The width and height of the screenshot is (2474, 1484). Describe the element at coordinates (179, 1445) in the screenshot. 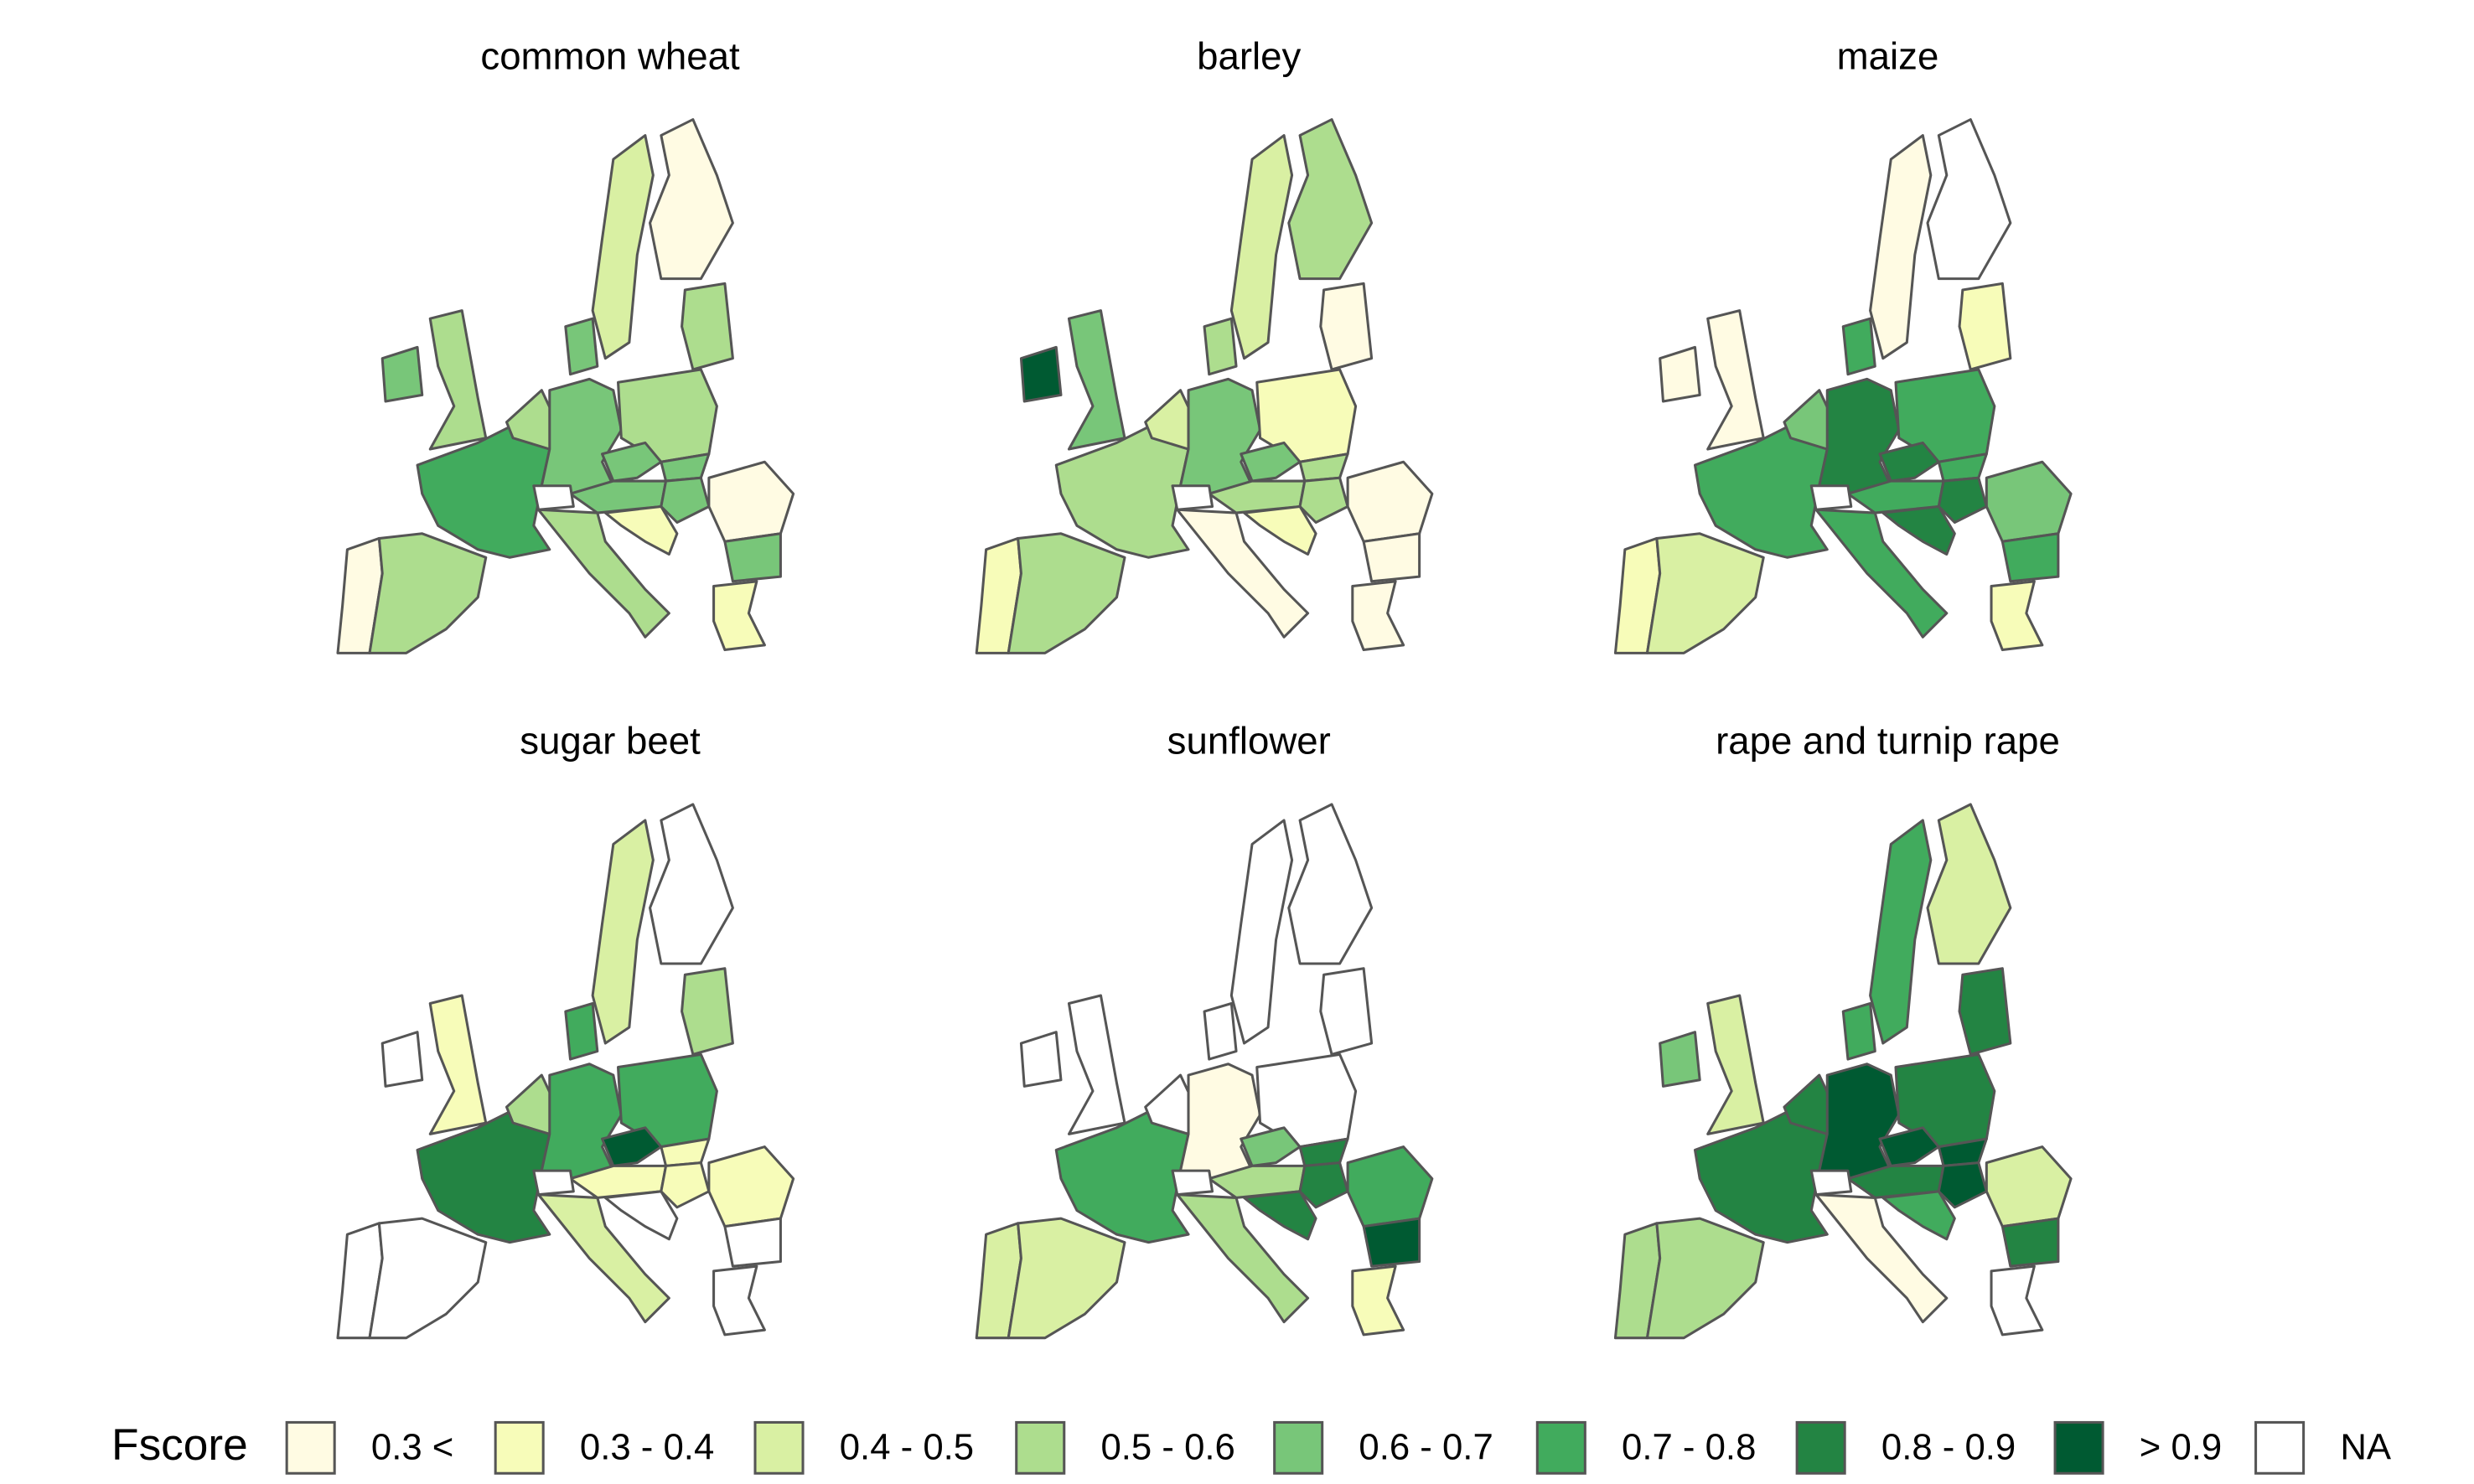

I see `legend-title: Fscore` at that location.